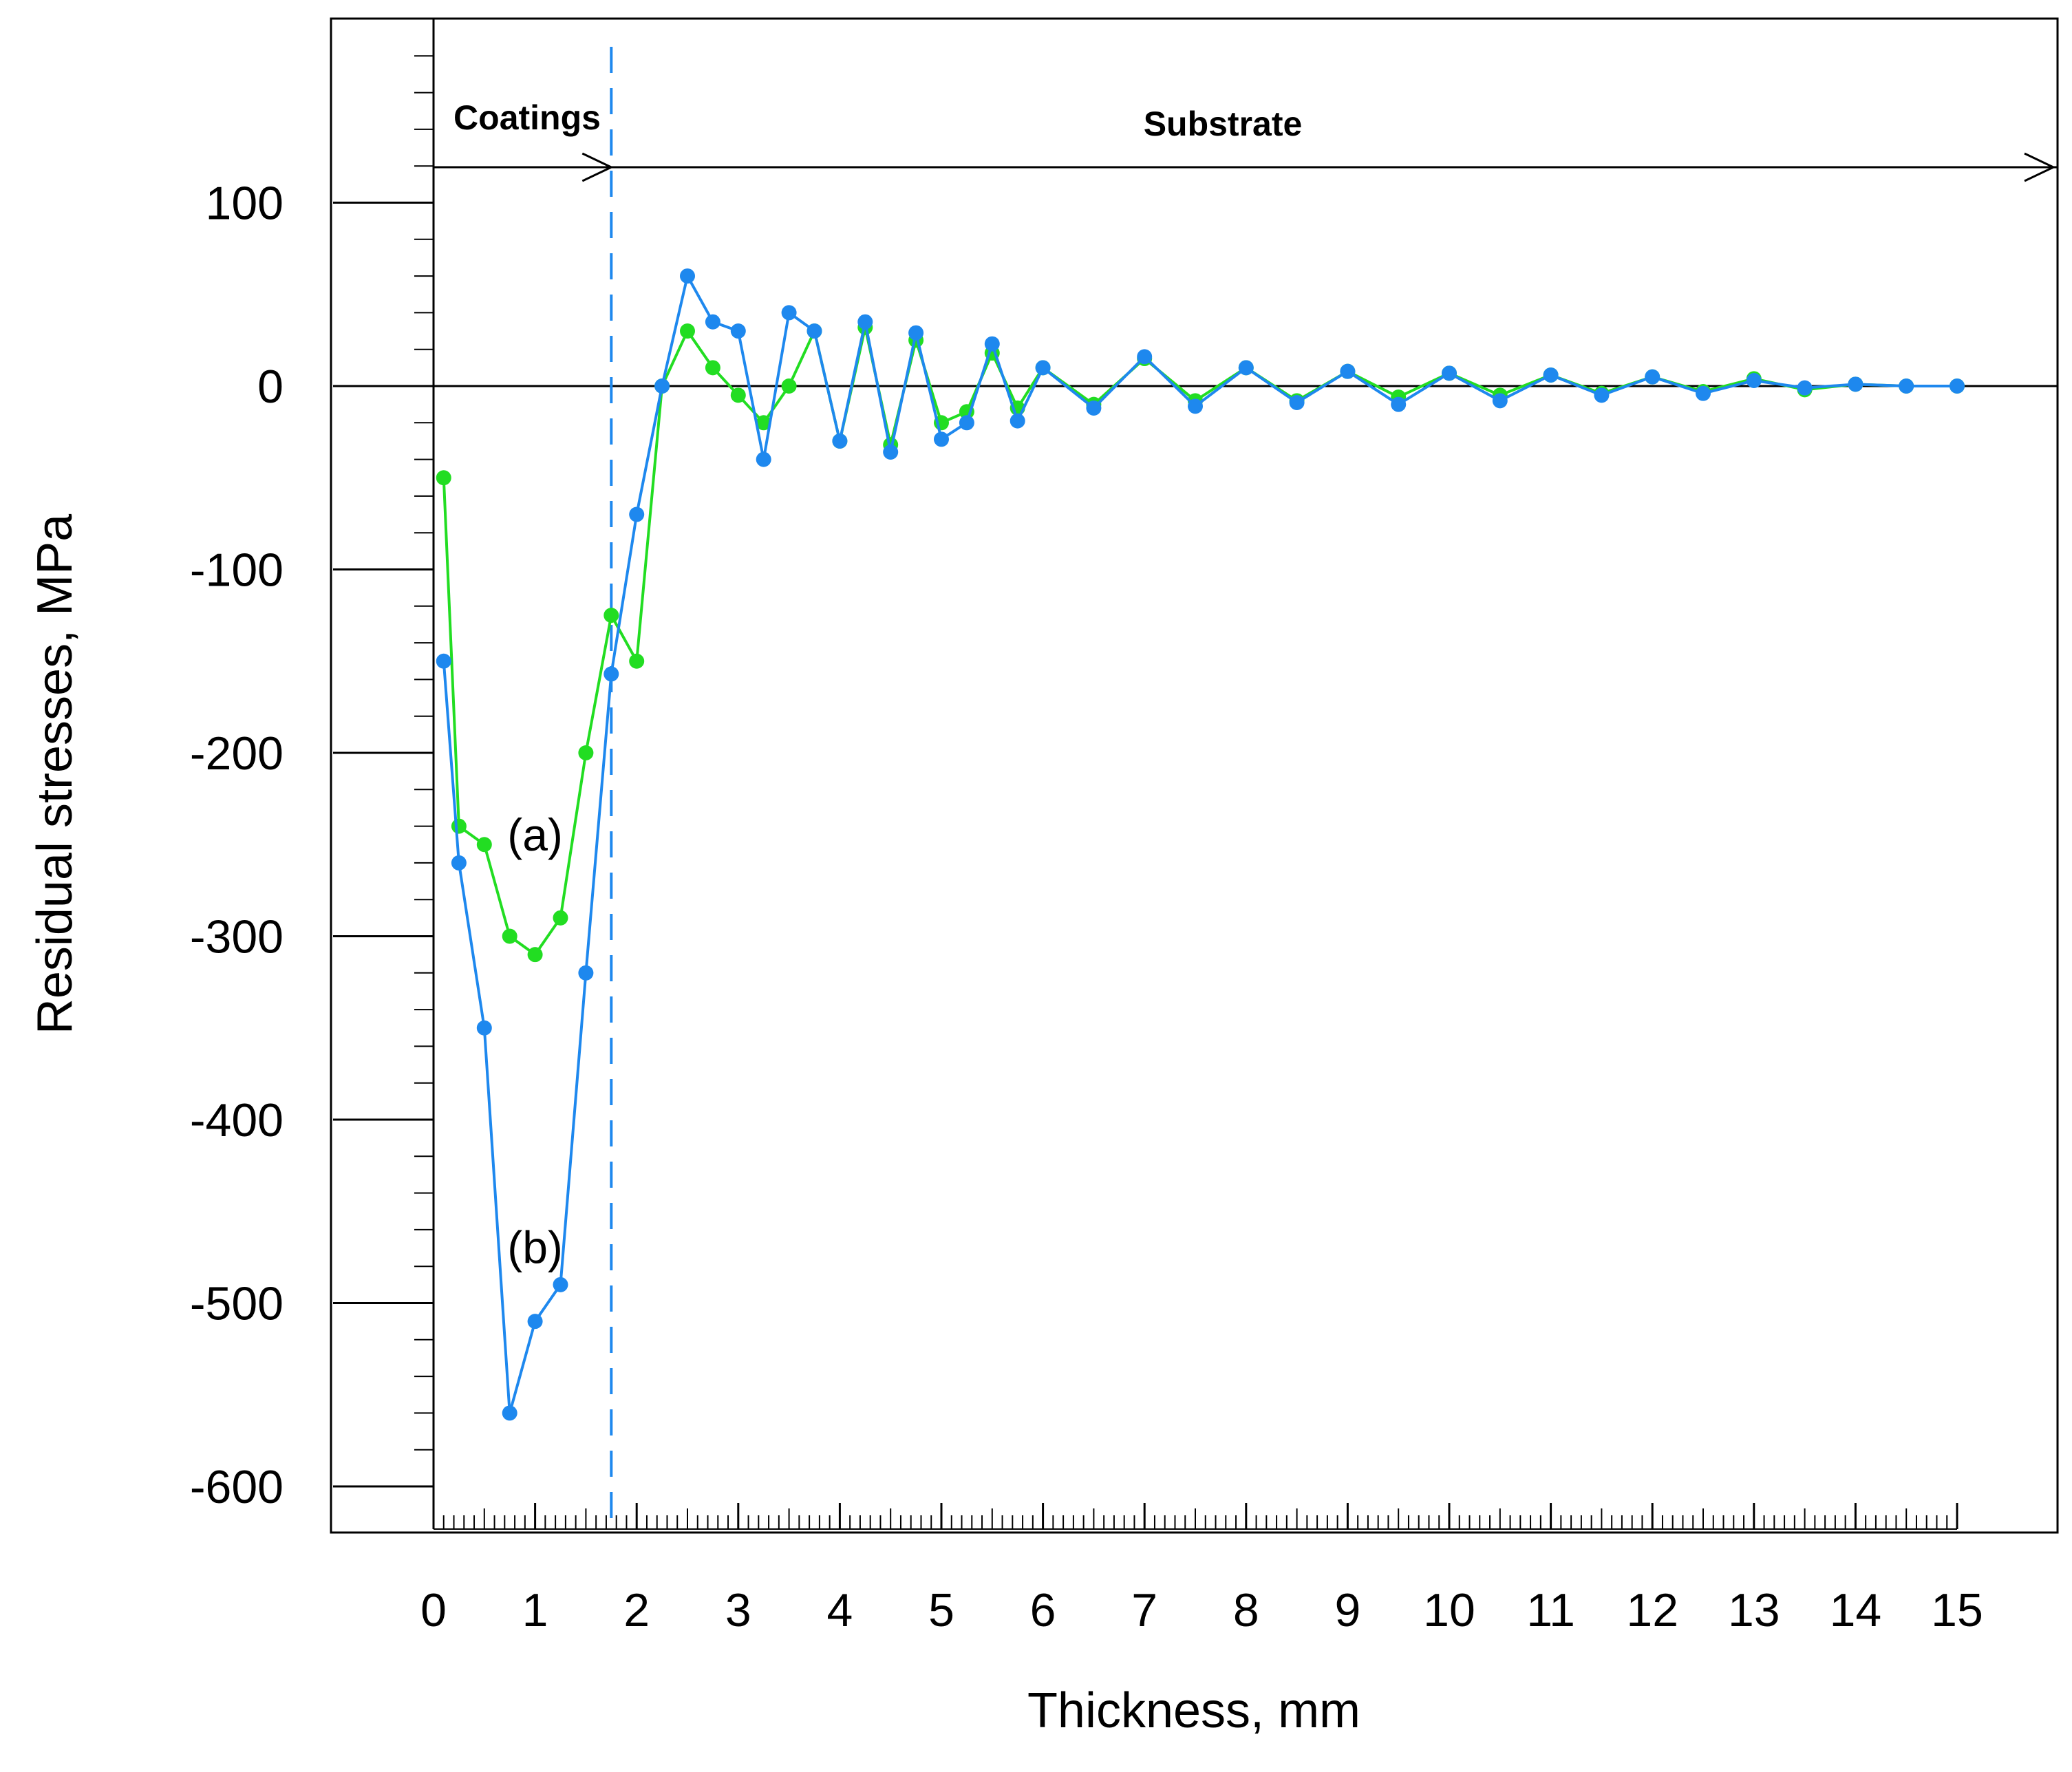 This screenshot has width=2072, height=1772. I want to click on x-tick-label: 8, so click(1246, 1610).